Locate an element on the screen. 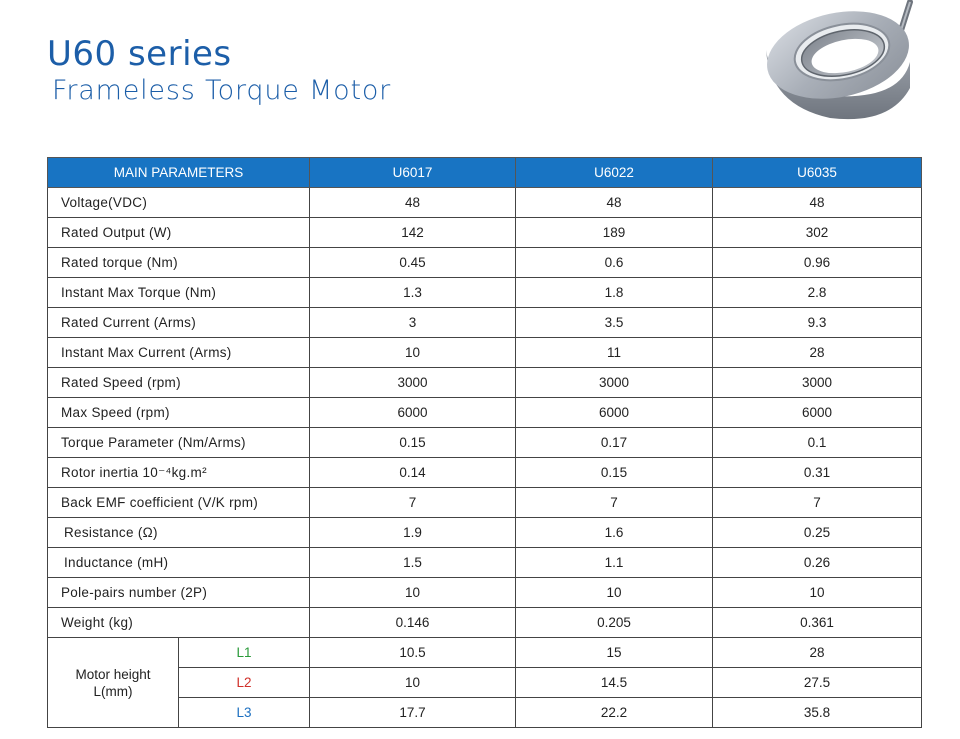 The height and width of the screenshot is (739, 960). table-cell: 0.25 is located at coordinates (817, 532).